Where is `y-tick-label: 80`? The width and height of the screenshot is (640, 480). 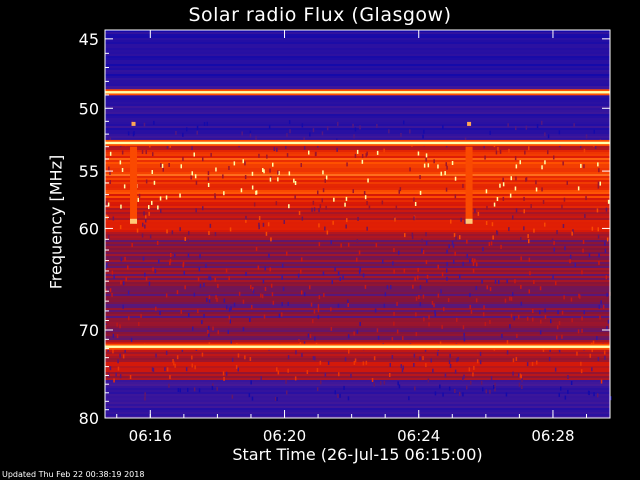
y-tick-label: 80 is located at coordinates (89, 418).